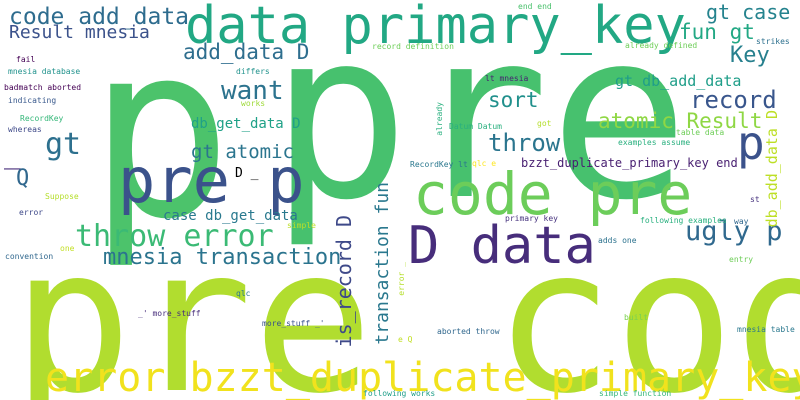 Image resolution: width=800 pixels, height=400 pixels. I want to click on word-want: want, so click(252, 91).